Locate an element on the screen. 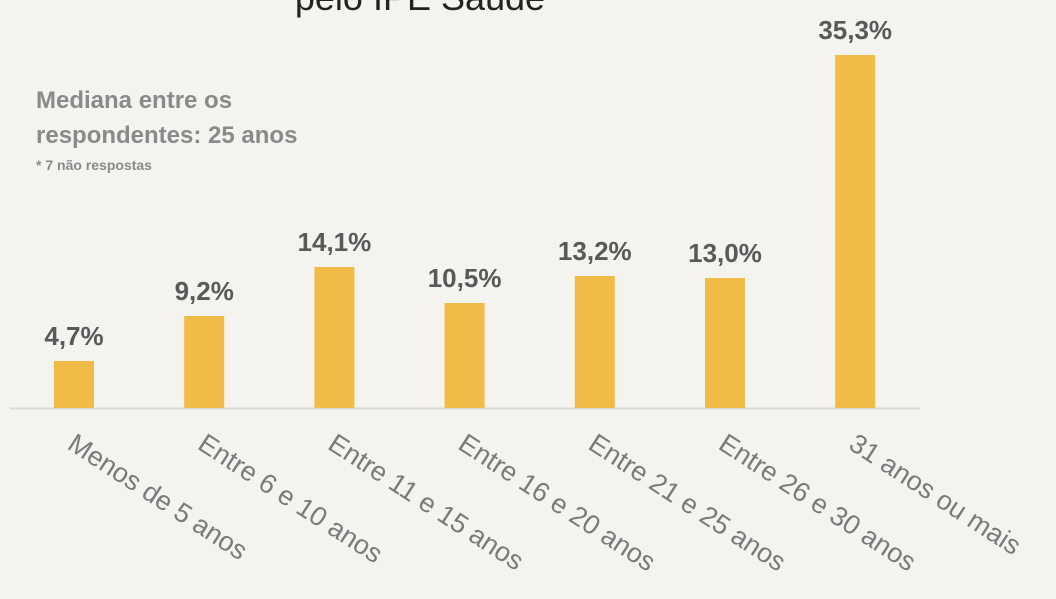  annotation-note: * 7 não respostas is located at coordinates (94, 165).